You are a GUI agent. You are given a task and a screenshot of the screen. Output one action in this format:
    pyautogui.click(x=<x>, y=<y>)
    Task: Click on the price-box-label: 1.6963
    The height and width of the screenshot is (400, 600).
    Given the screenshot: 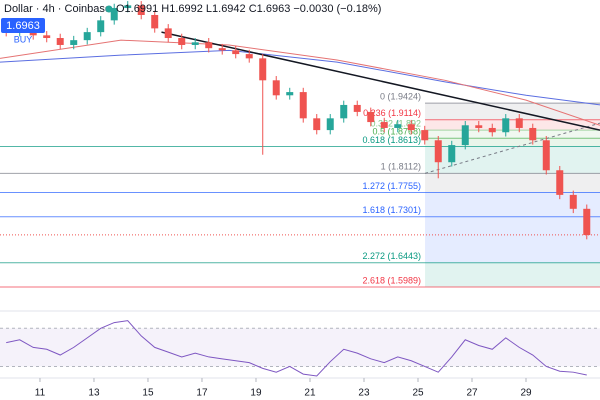 What is the action you would take?
    pyautogui.click(x=23, y=26)
    